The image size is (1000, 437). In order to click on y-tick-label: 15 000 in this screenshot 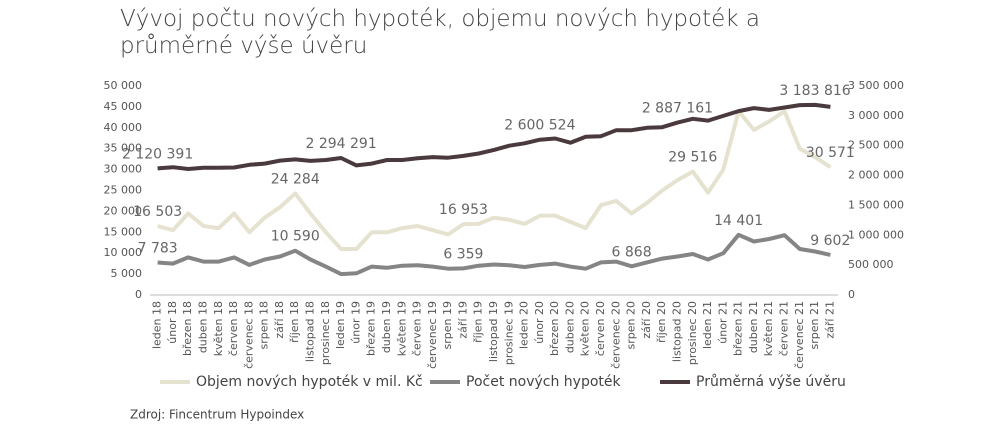, I will do `click(123, 231)`.